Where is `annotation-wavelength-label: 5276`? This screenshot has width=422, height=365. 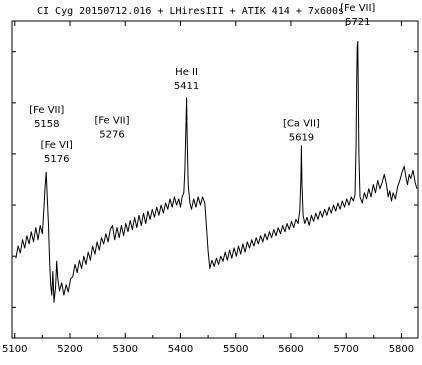 annotation-wavelength-label: 5276 is located at coordinates (111, 134).